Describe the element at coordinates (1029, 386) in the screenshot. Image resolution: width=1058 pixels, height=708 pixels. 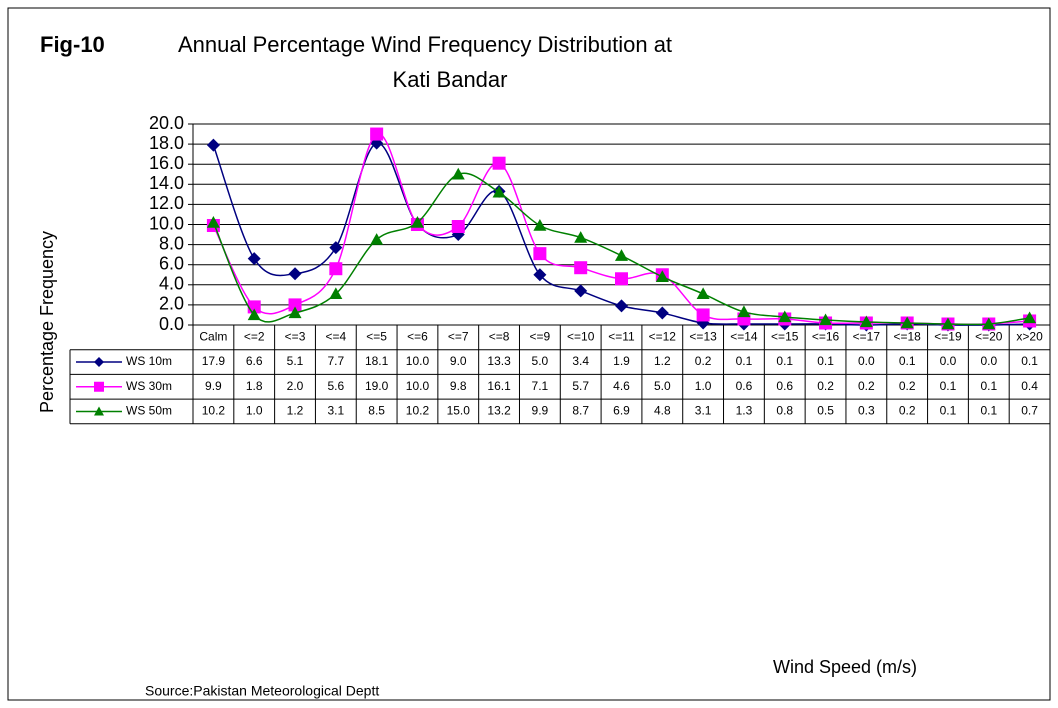
I see `table-value: 0.4` at that location.